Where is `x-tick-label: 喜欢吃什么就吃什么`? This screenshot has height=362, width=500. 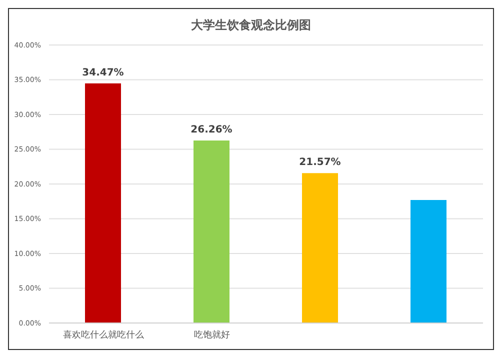
x-tick-label: 喜欢吃什么就吃什么 is located at coordinates (103, 334).